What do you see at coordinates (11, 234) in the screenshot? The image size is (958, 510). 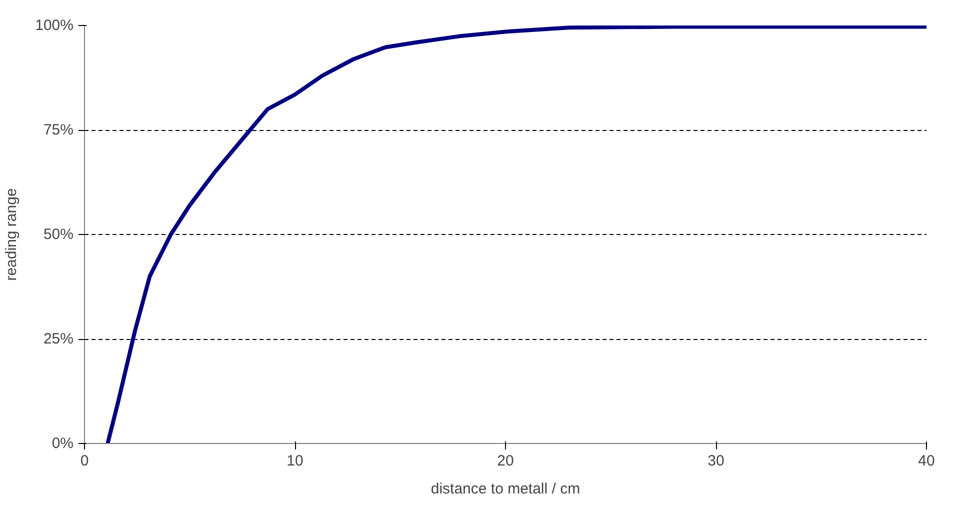 I see `y-axis-title: reading range` at bounding box center [11, 234].